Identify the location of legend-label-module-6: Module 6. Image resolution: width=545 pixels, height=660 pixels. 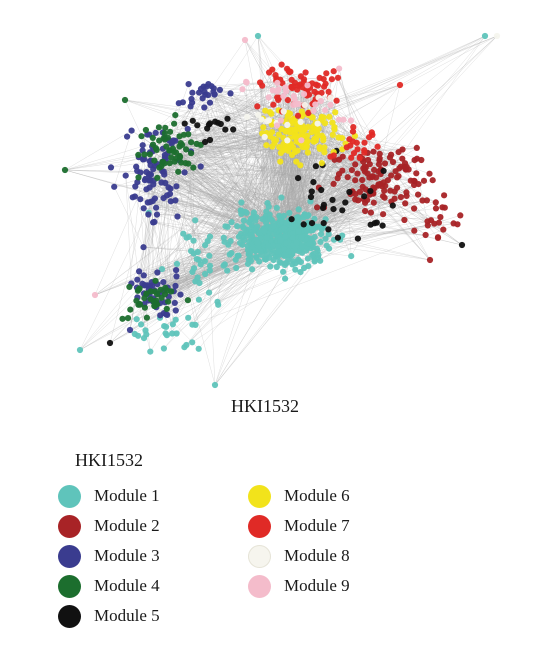
(317, 495).